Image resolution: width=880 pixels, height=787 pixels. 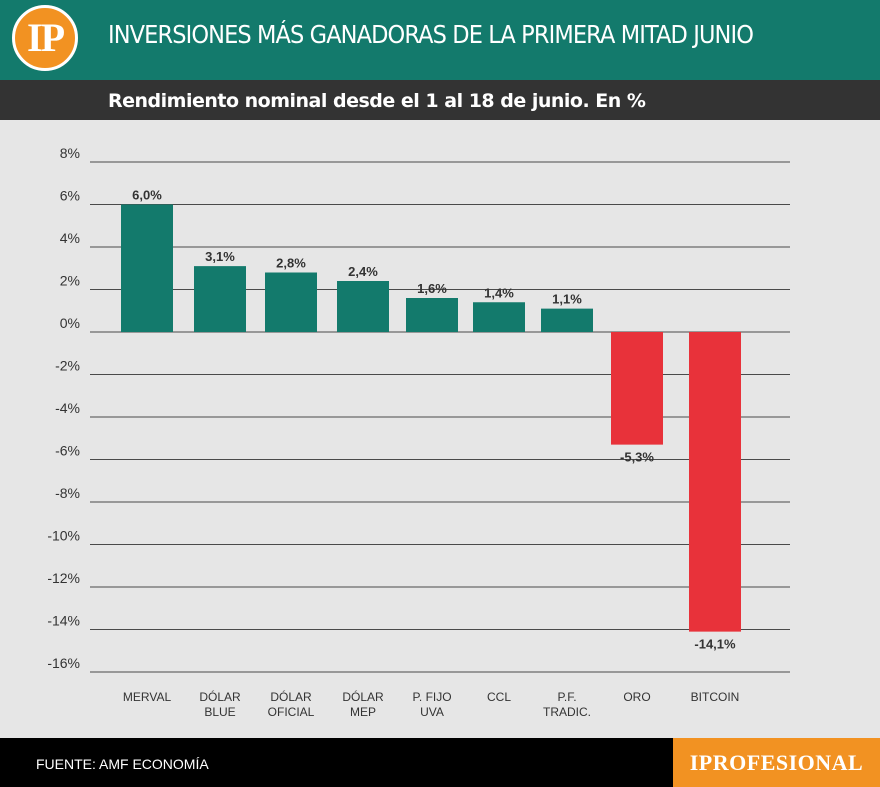 What do you see at coordinates (715, 697) in the screenshot?
I see `x-tick-label: BITCOIN` at bounding box center [715, 697].